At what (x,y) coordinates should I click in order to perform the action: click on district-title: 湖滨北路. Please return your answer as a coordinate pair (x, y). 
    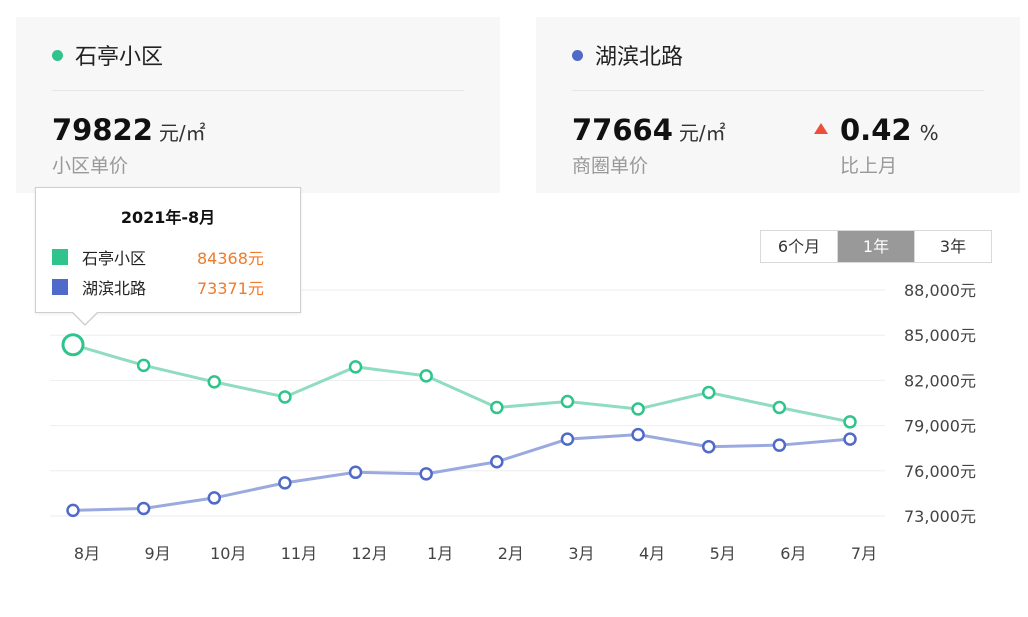
    Looking at the image, I should click on (627, 55).